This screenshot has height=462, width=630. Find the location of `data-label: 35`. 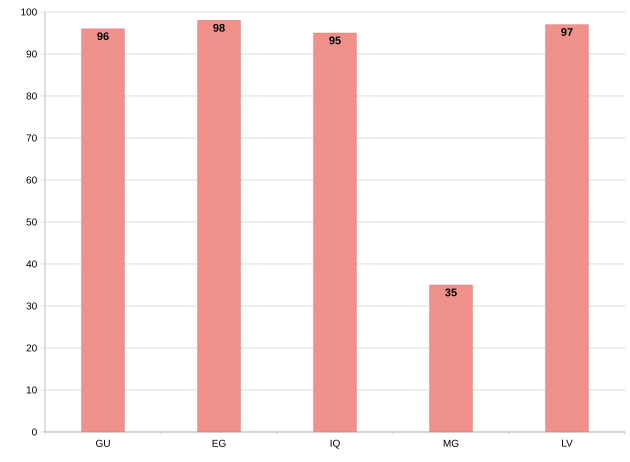

data-label: 35 is located at coordinates (451, 292).